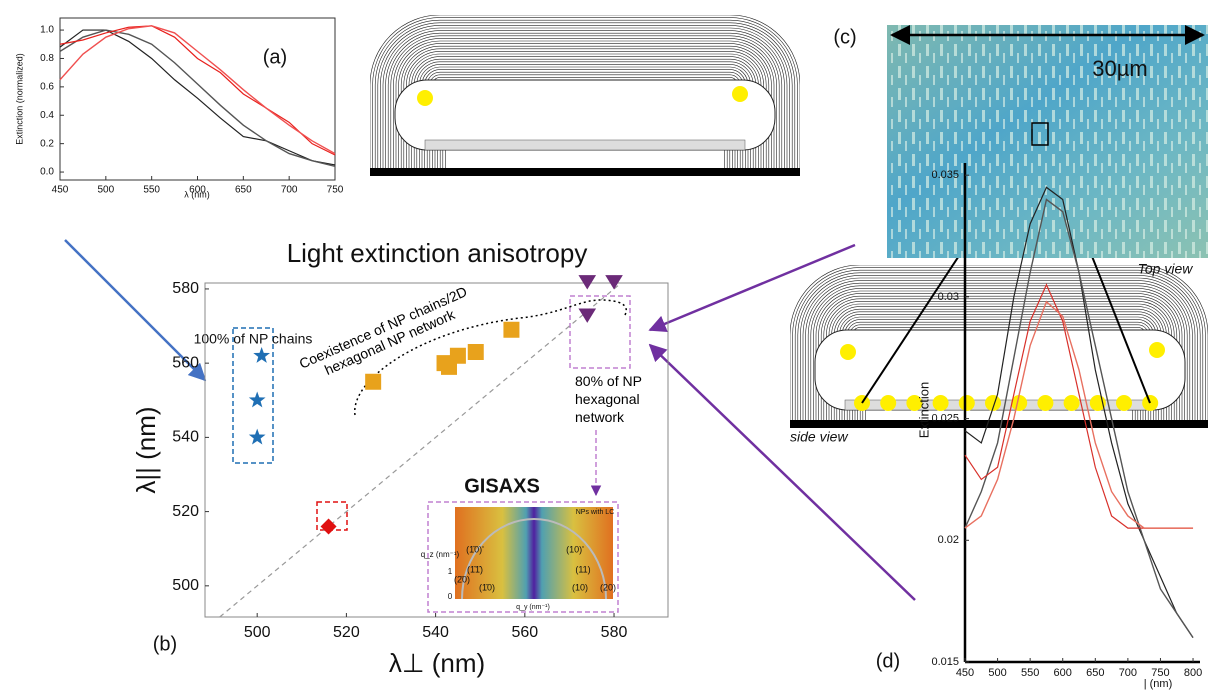 Image resolution: width=1208 pixels, height=690 pixels. I want to click on arrow, so click(135, 310).